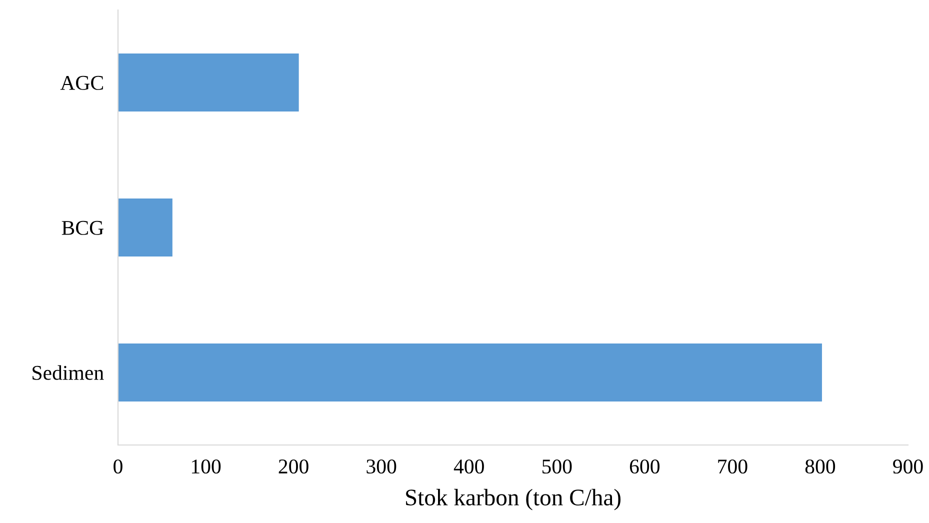  I want to click on x-tick-label: 500, so click(557, 466).